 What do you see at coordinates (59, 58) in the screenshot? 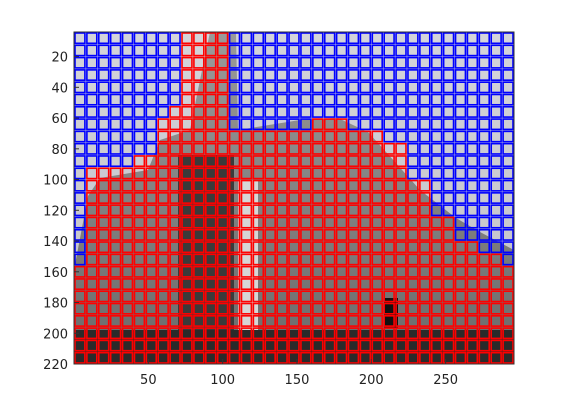
I see `y-tick-label: 20` at bounding box center [59, 58].